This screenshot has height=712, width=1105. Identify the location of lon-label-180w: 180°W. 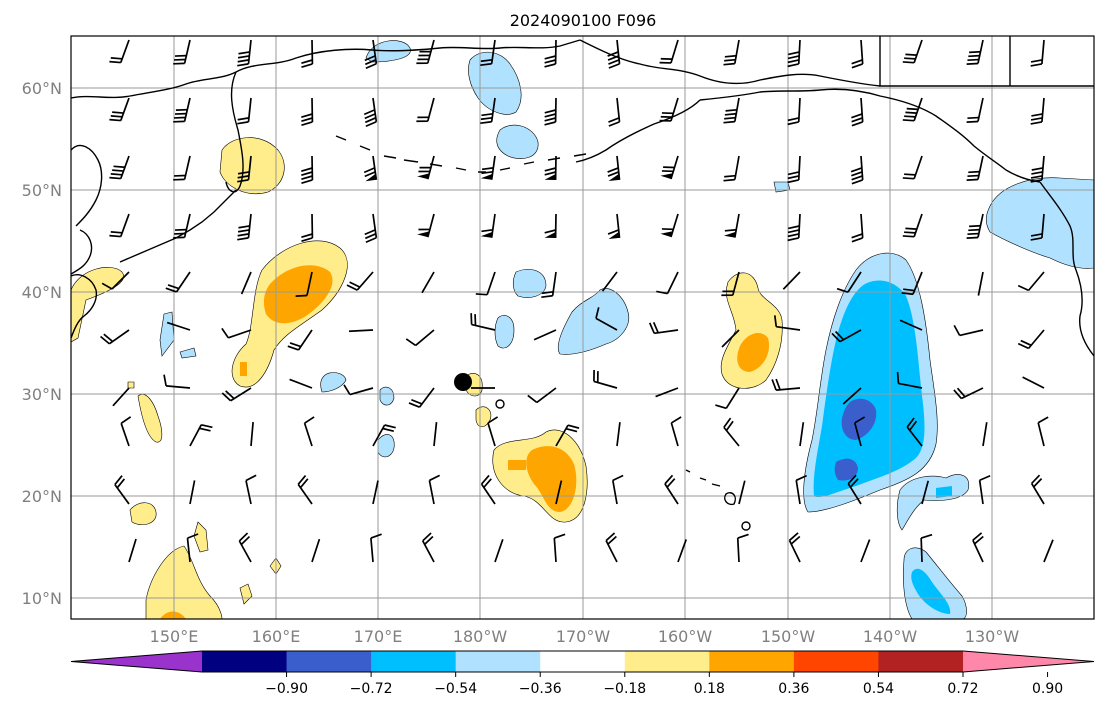
(480, 636).